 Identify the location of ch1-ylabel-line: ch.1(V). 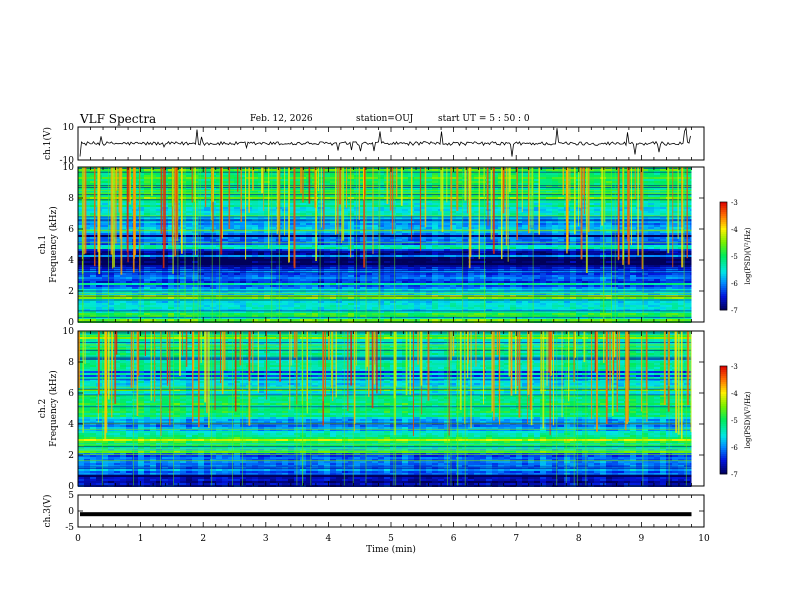
(47, 143).